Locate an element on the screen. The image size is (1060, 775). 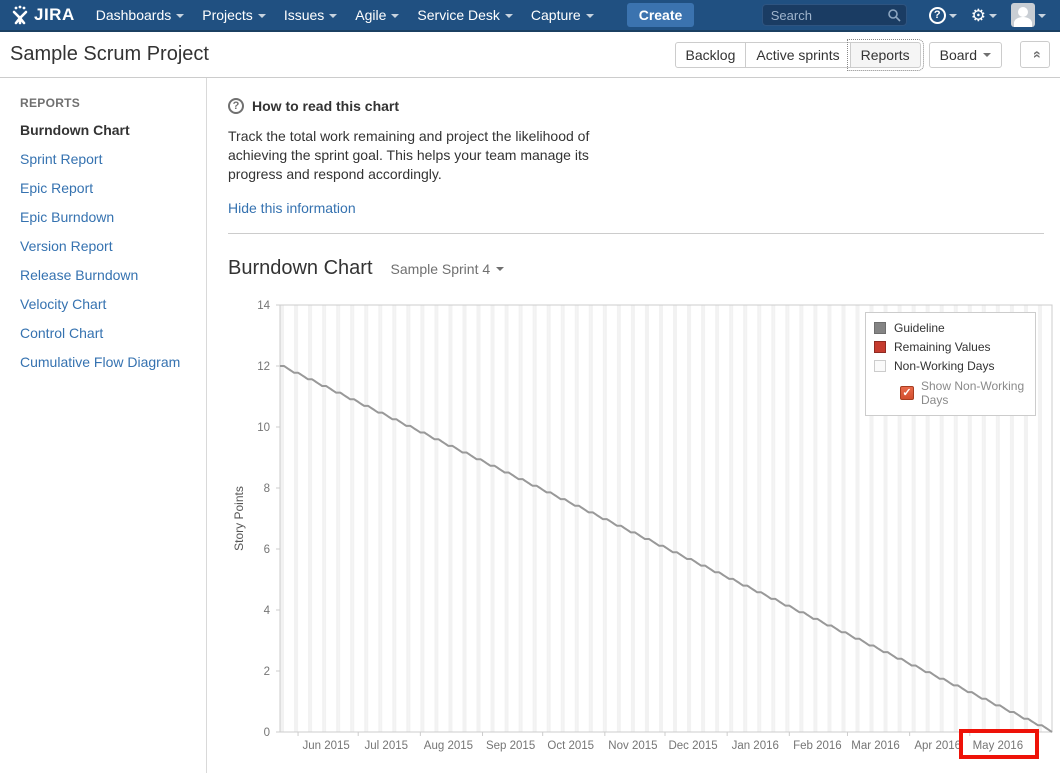
nav-item-service-desk: Service Desk is located at coordinates (464, 15).